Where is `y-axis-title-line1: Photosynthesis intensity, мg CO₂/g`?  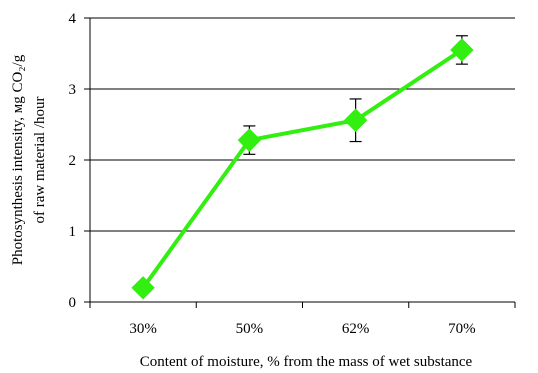
y-axis-title-line1: Photosynthesis intensity, мg CO₂/g is located at coordinates (18, 159).